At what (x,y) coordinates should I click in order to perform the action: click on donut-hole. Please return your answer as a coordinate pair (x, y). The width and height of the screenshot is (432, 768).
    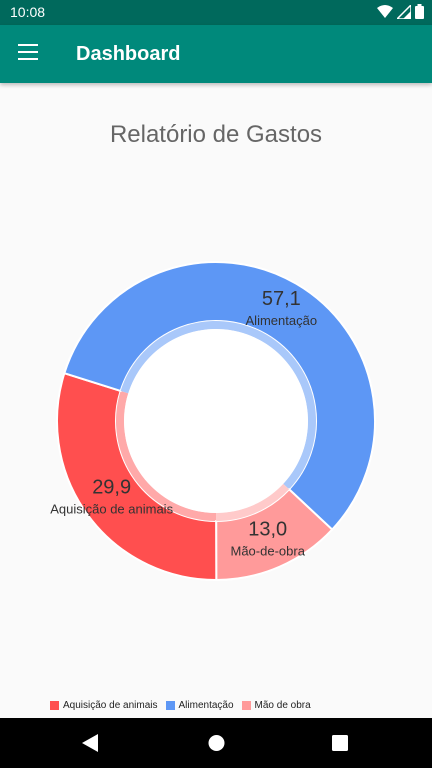
    Looking at the image, I should click on (216, 421).